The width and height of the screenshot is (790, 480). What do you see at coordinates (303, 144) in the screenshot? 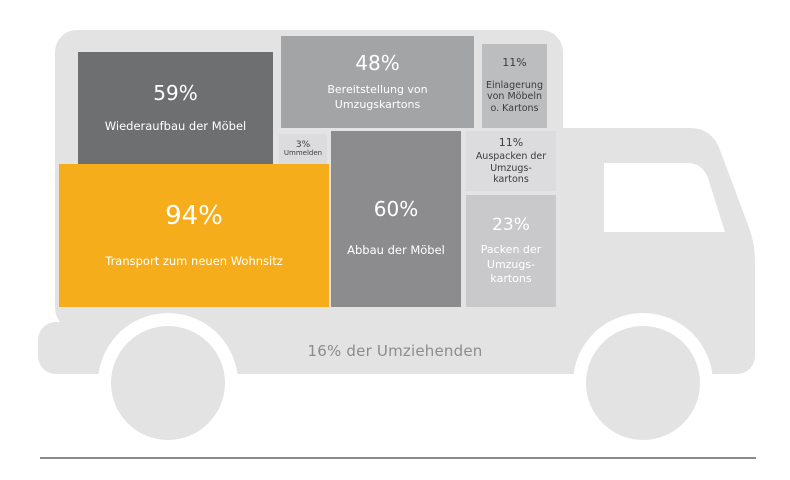
I see `tile-value: 3%` at bounding box center [303, 144].